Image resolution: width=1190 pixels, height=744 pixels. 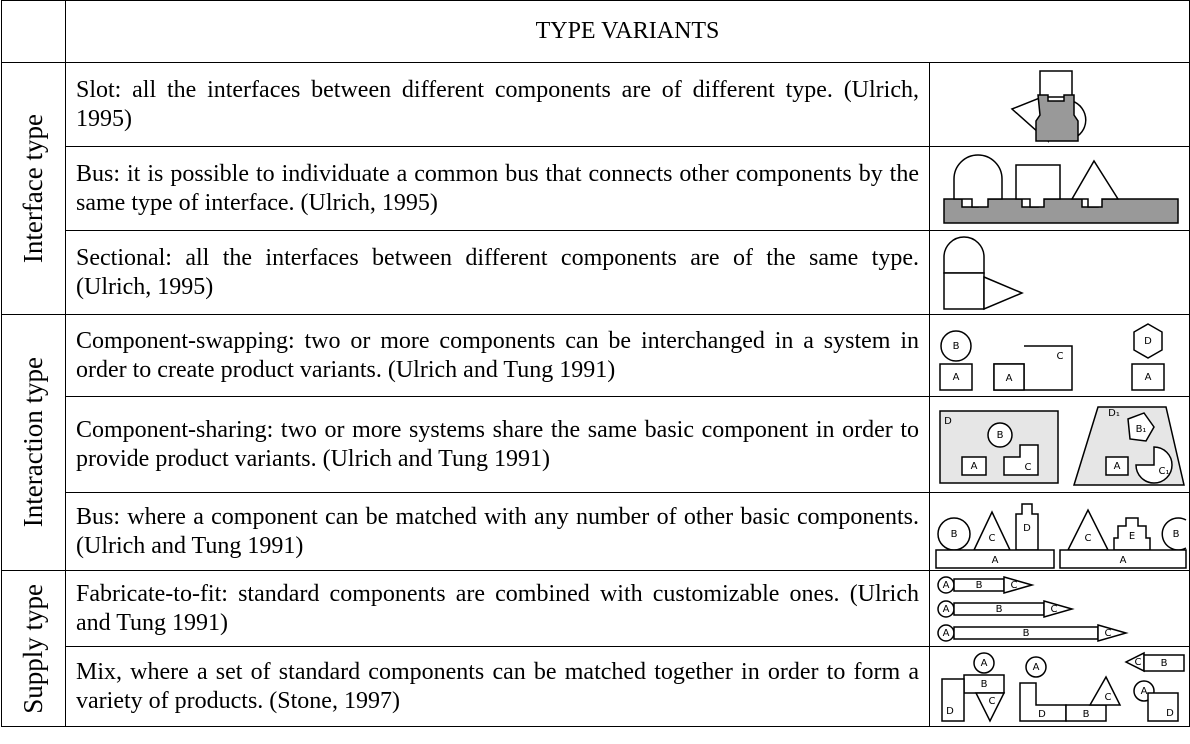 I want to click on icon-label: D₁, so click(x=1114, y=413).